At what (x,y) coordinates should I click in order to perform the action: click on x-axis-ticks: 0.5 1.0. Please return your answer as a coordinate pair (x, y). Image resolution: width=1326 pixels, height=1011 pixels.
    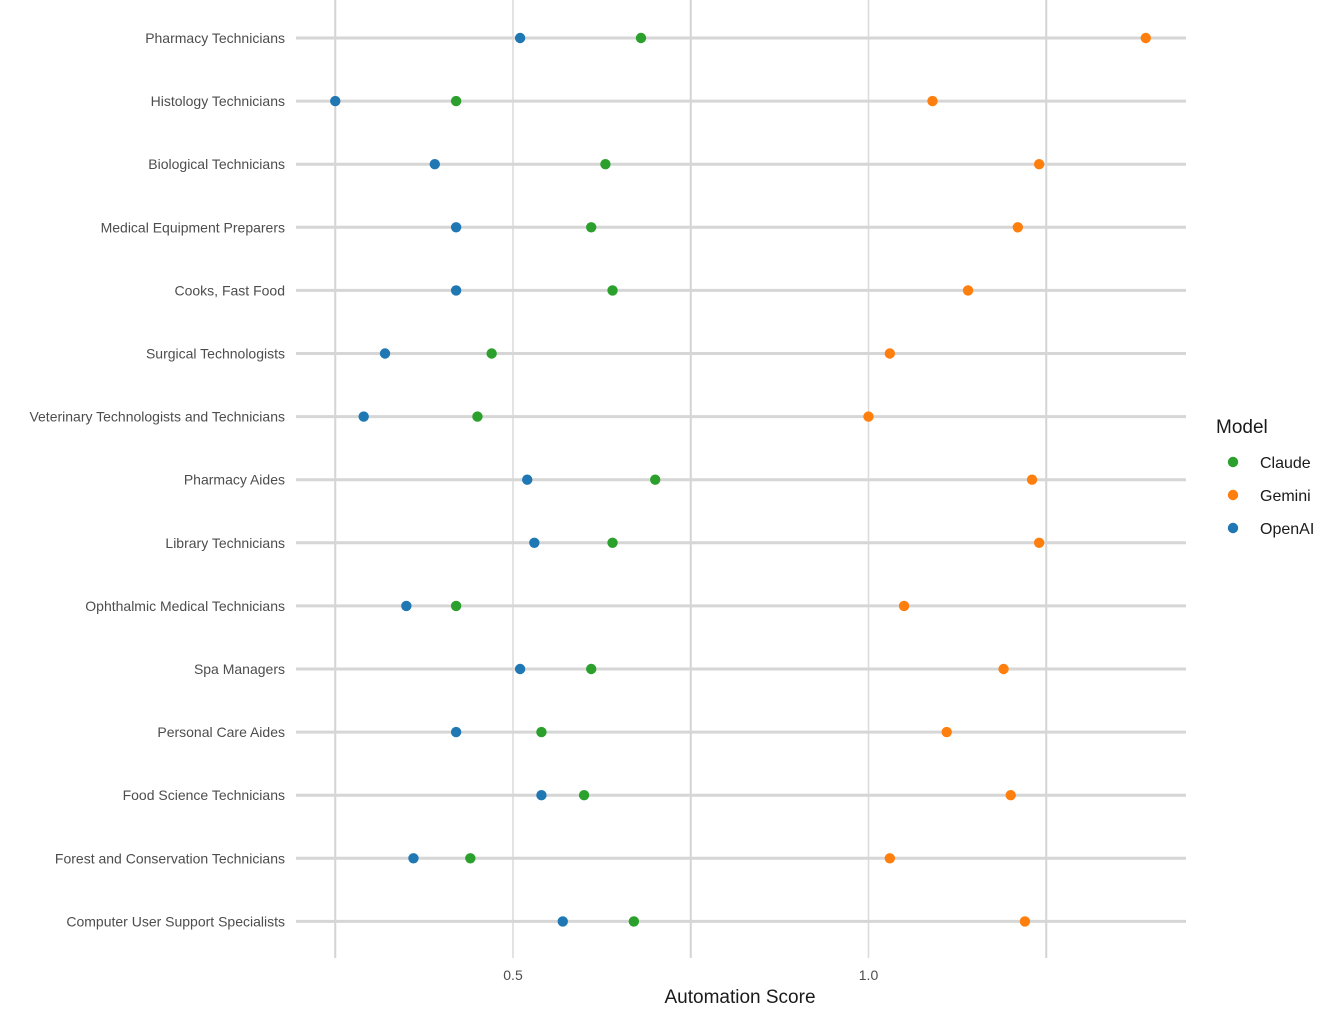
    Looking at the image, I should click on (690, 975).